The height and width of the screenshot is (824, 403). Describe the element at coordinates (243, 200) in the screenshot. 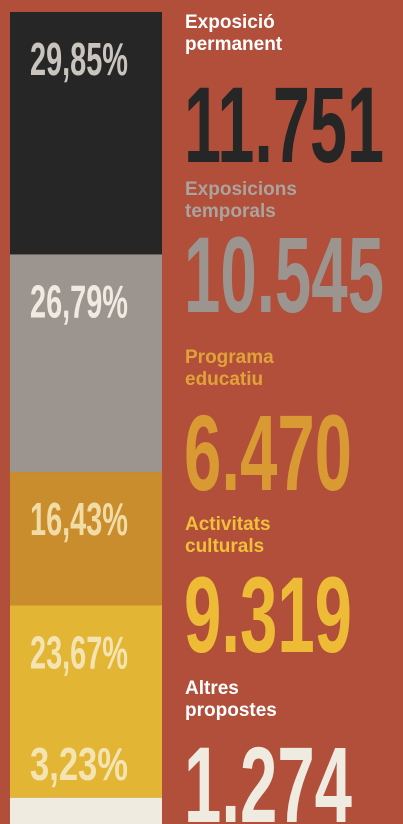

I see `category-name: Exposicions temporals` at that location.